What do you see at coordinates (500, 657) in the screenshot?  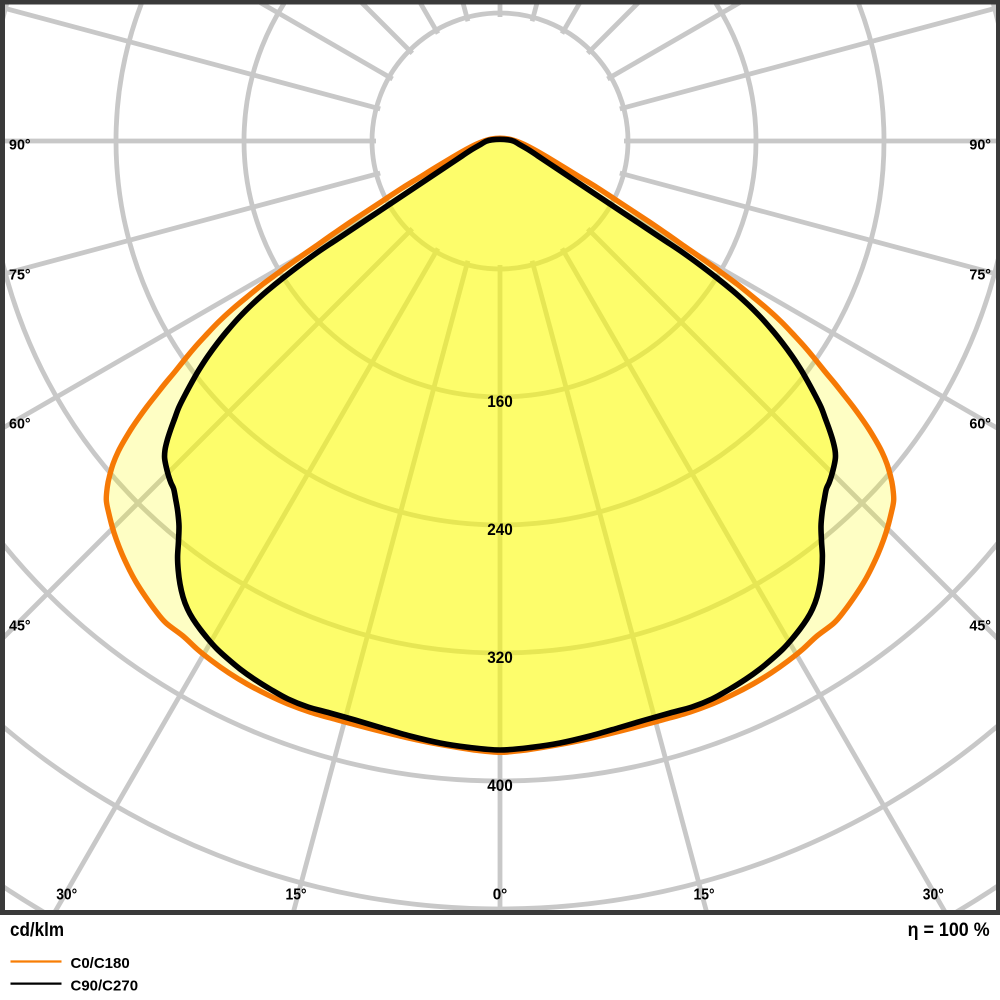 I see `svg-text: 320` at bounding box center [500, 657].